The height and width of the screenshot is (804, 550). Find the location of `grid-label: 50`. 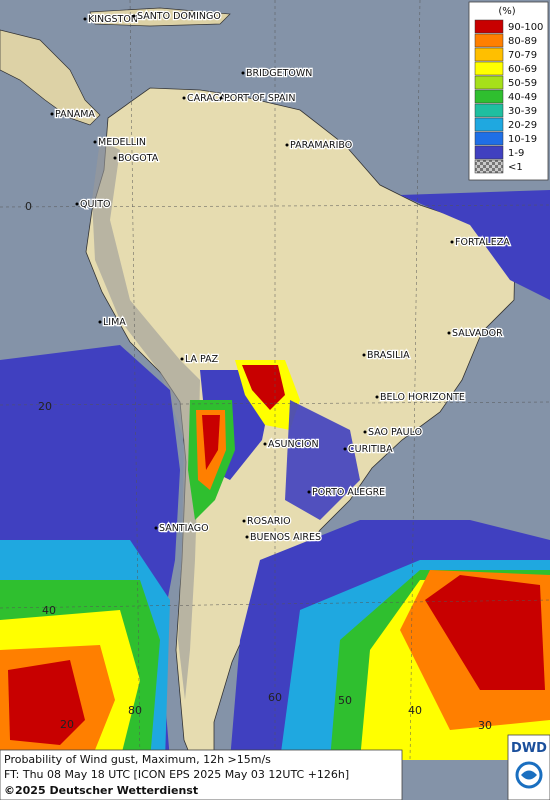

grid-label: 50 is located at coordinates (345, 700).